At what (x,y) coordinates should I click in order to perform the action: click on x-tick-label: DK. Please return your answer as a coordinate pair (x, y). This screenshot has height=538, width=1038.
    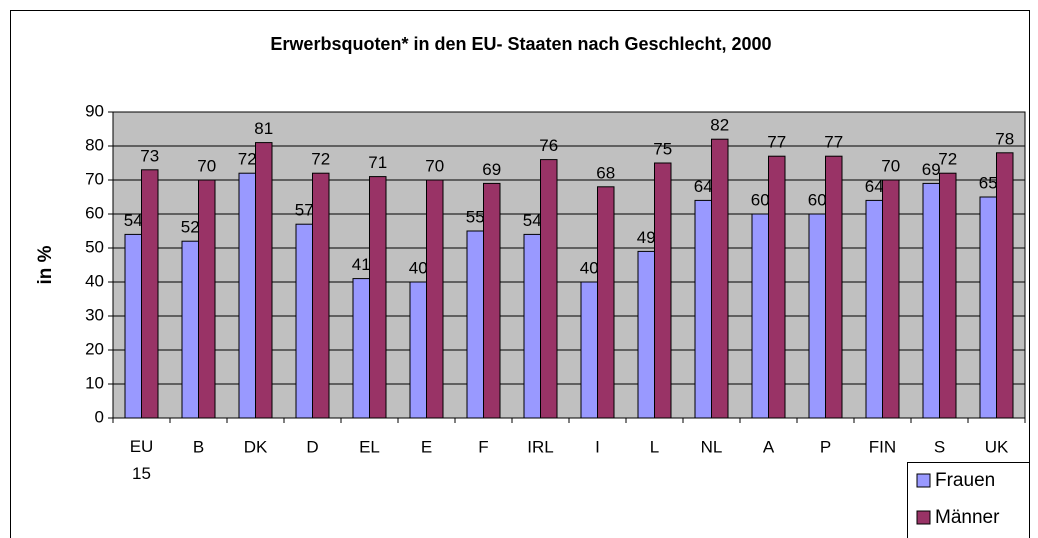
    Looking at the image, I should click on (256, 446).